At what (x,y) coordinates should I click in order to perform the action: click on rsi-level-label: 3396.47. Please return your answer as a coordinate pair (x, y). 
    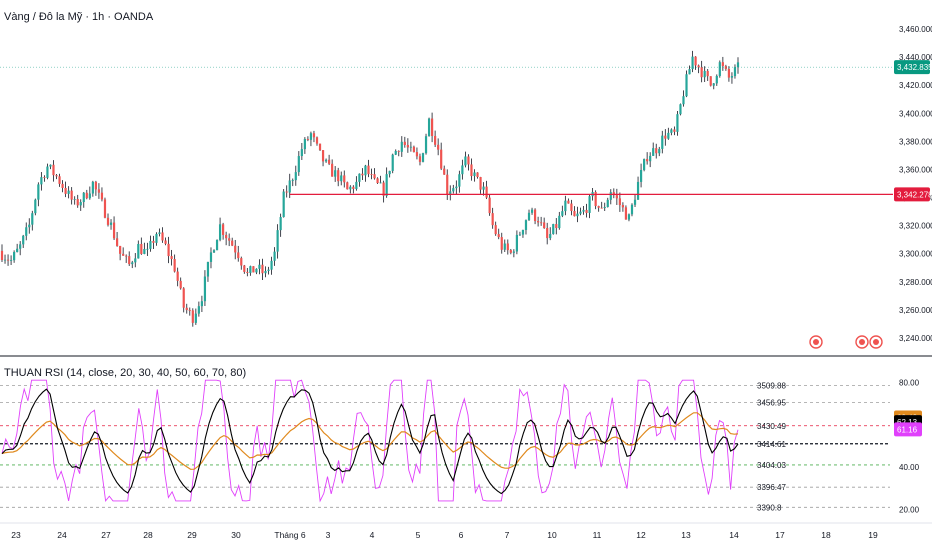
    Looking at the image, I should click on (771, 487).